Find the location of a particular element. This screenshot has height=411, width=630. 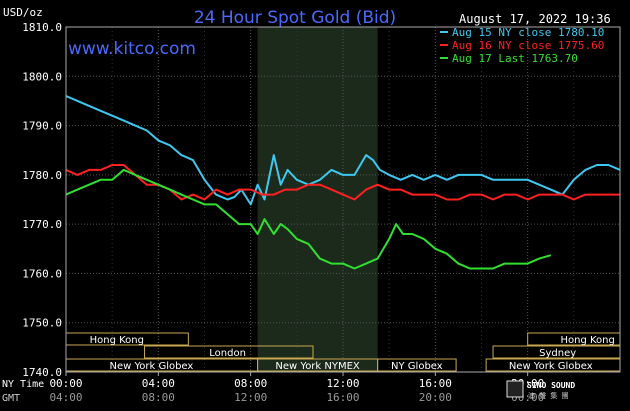

y-tick-label: 1810.0 is located at coordinates (42, 27).